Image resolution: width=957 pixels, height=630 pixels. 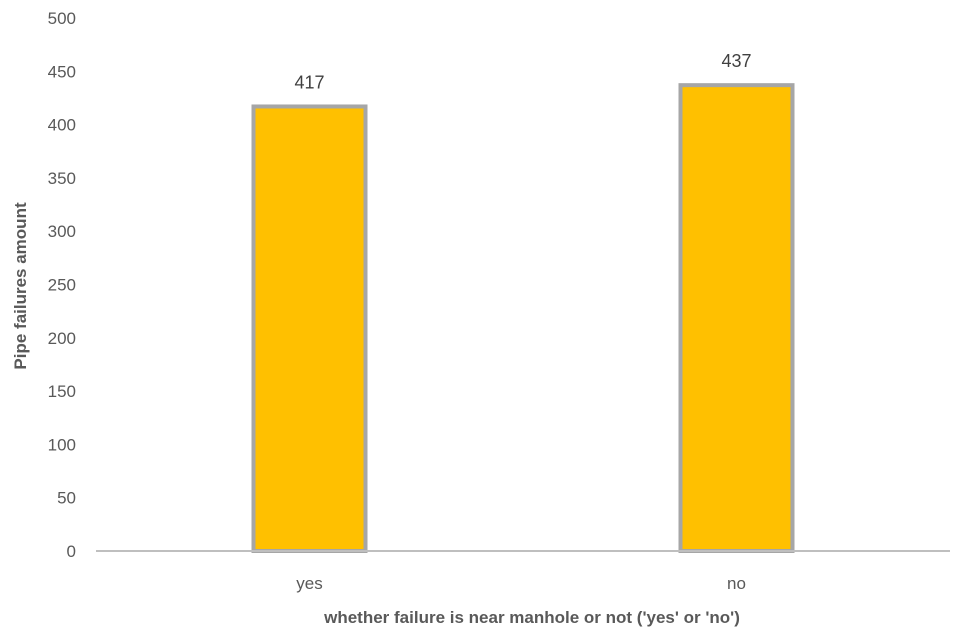 I want to click on data-label-no: 437, so click(x=736, y=61).